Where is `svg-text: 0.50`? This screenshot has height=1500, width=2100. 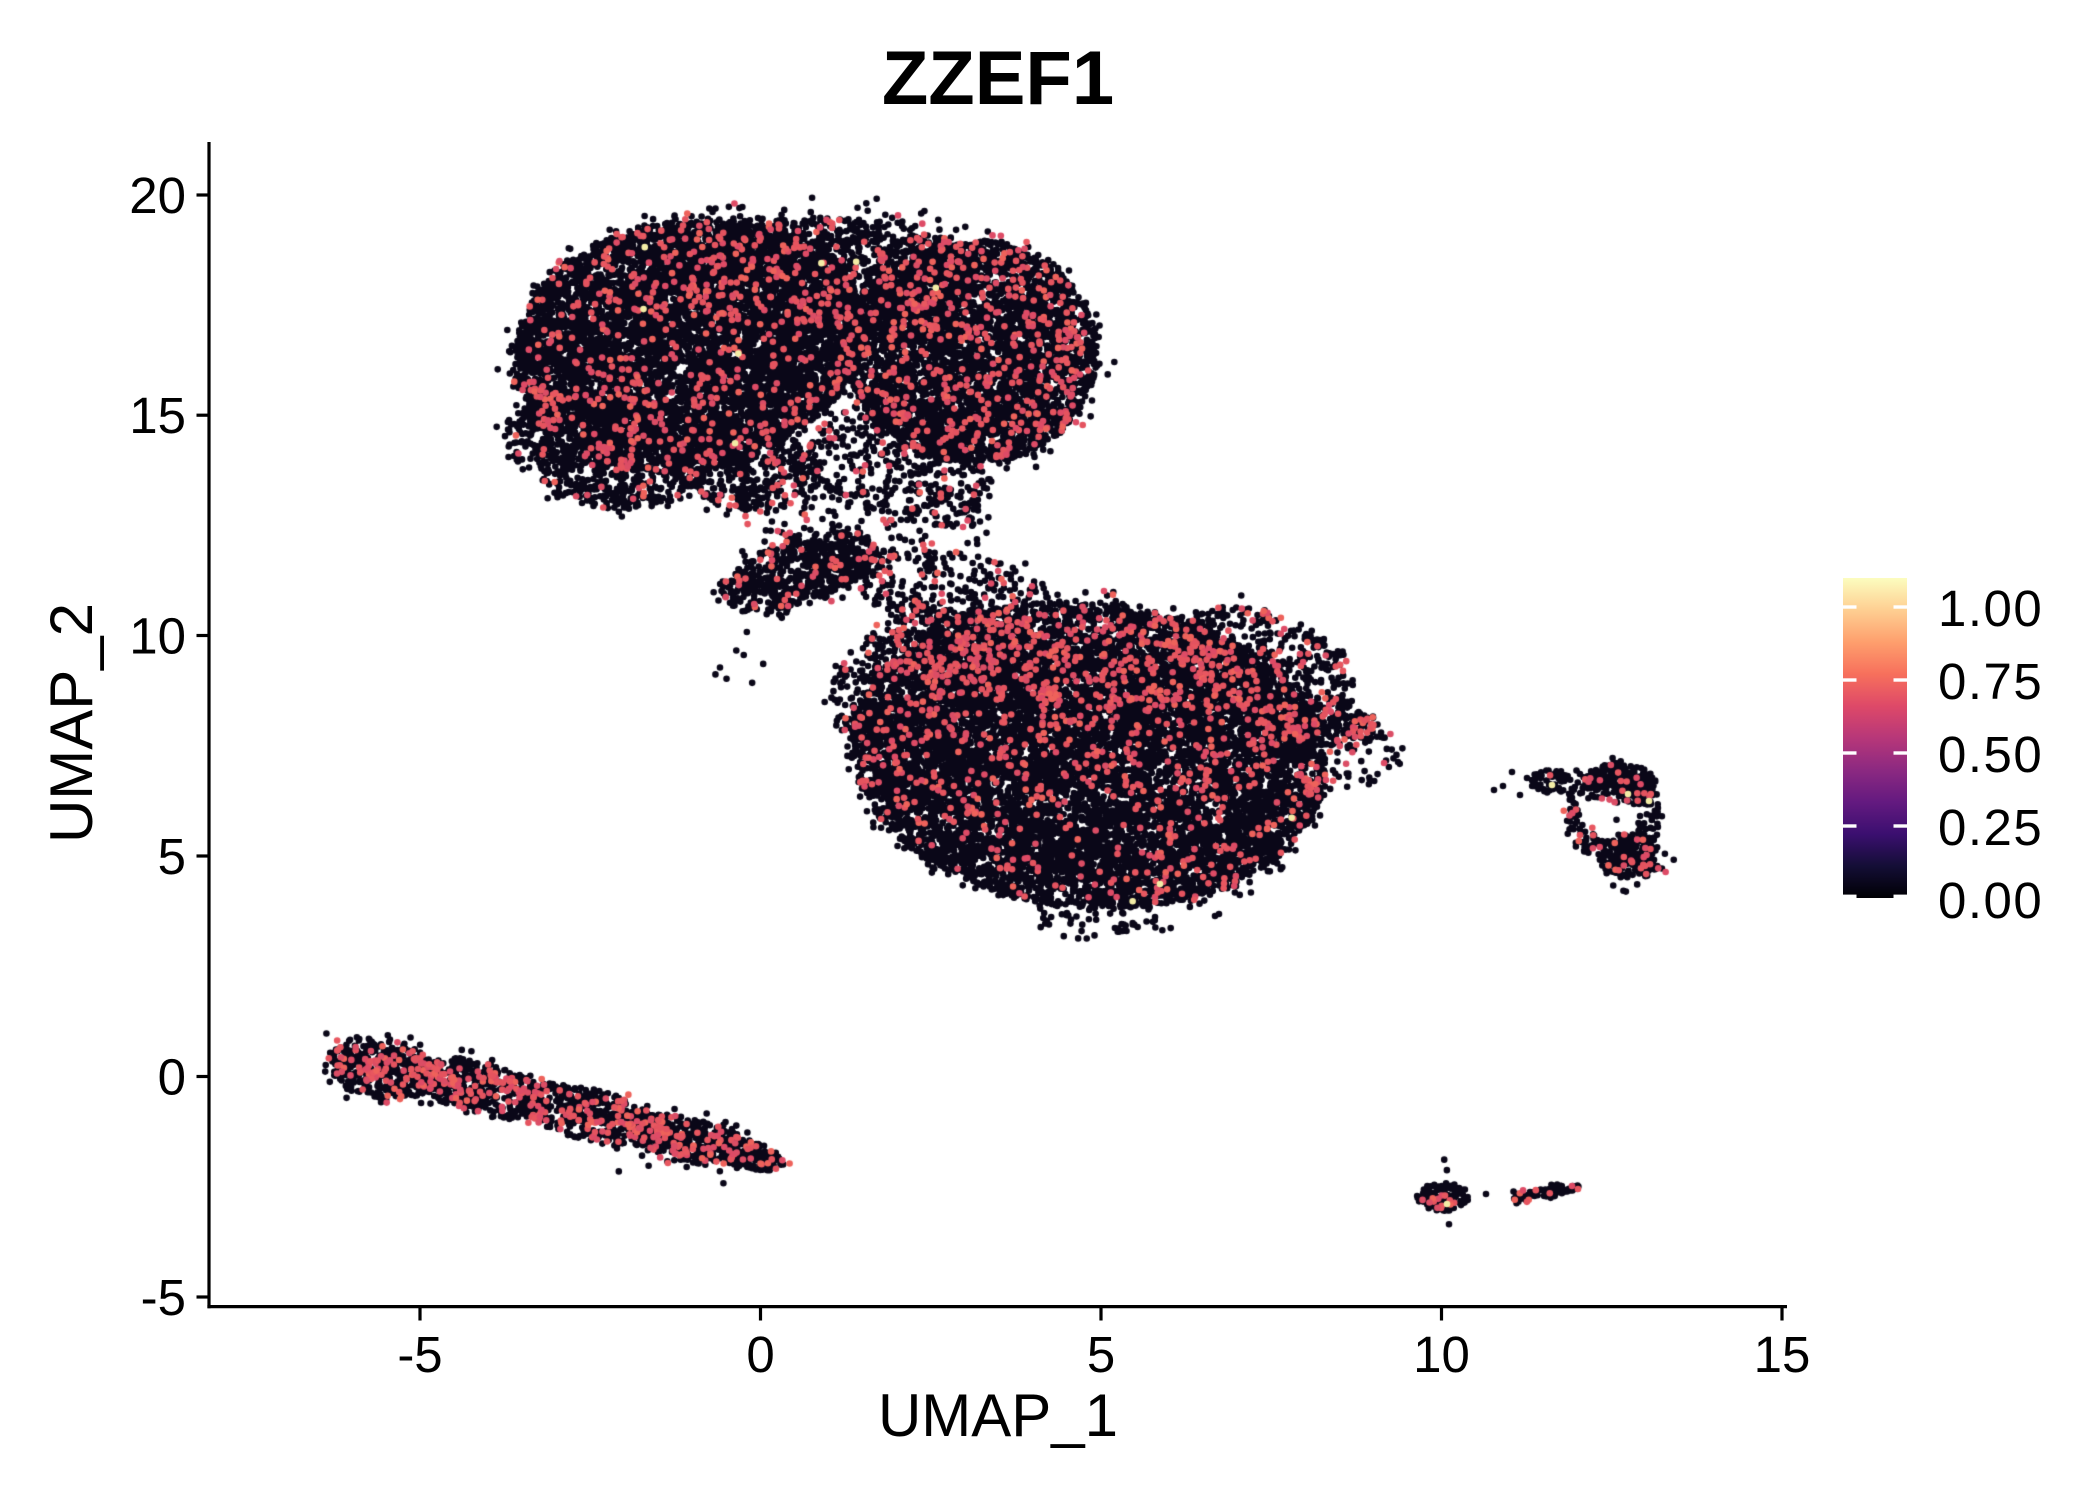 svg-text: 0.50 is located at coordinates (1990, 754).